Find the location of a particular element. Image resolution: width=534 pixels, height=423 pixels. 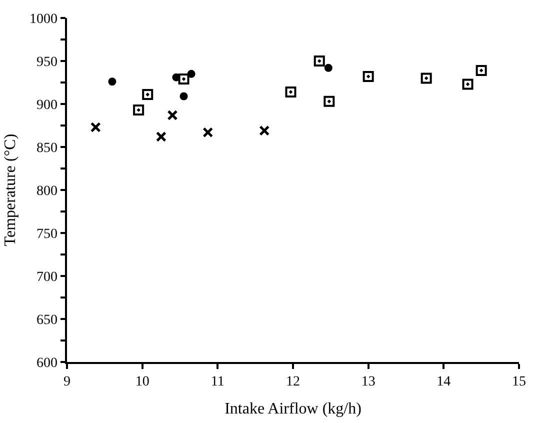

y-tick-label: 800 is located at coordinates (47, 191).